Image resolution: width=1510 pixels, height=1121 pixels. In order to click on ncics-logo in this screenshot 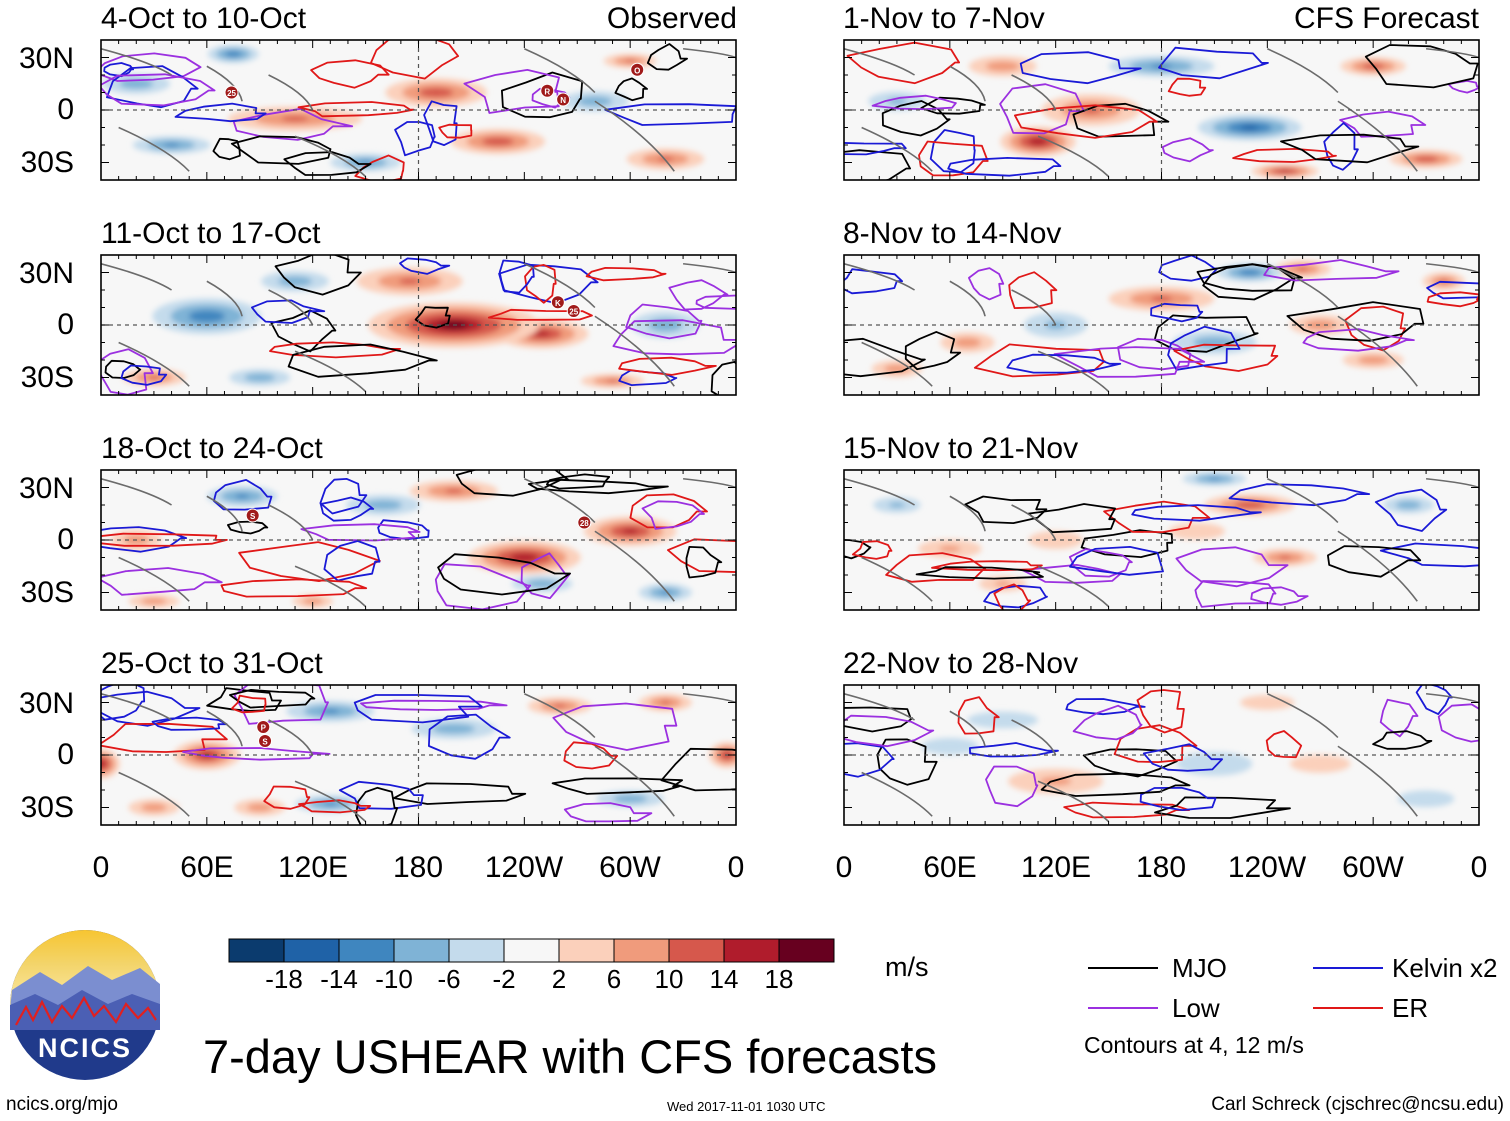, I will do `click(85, 1005)`.